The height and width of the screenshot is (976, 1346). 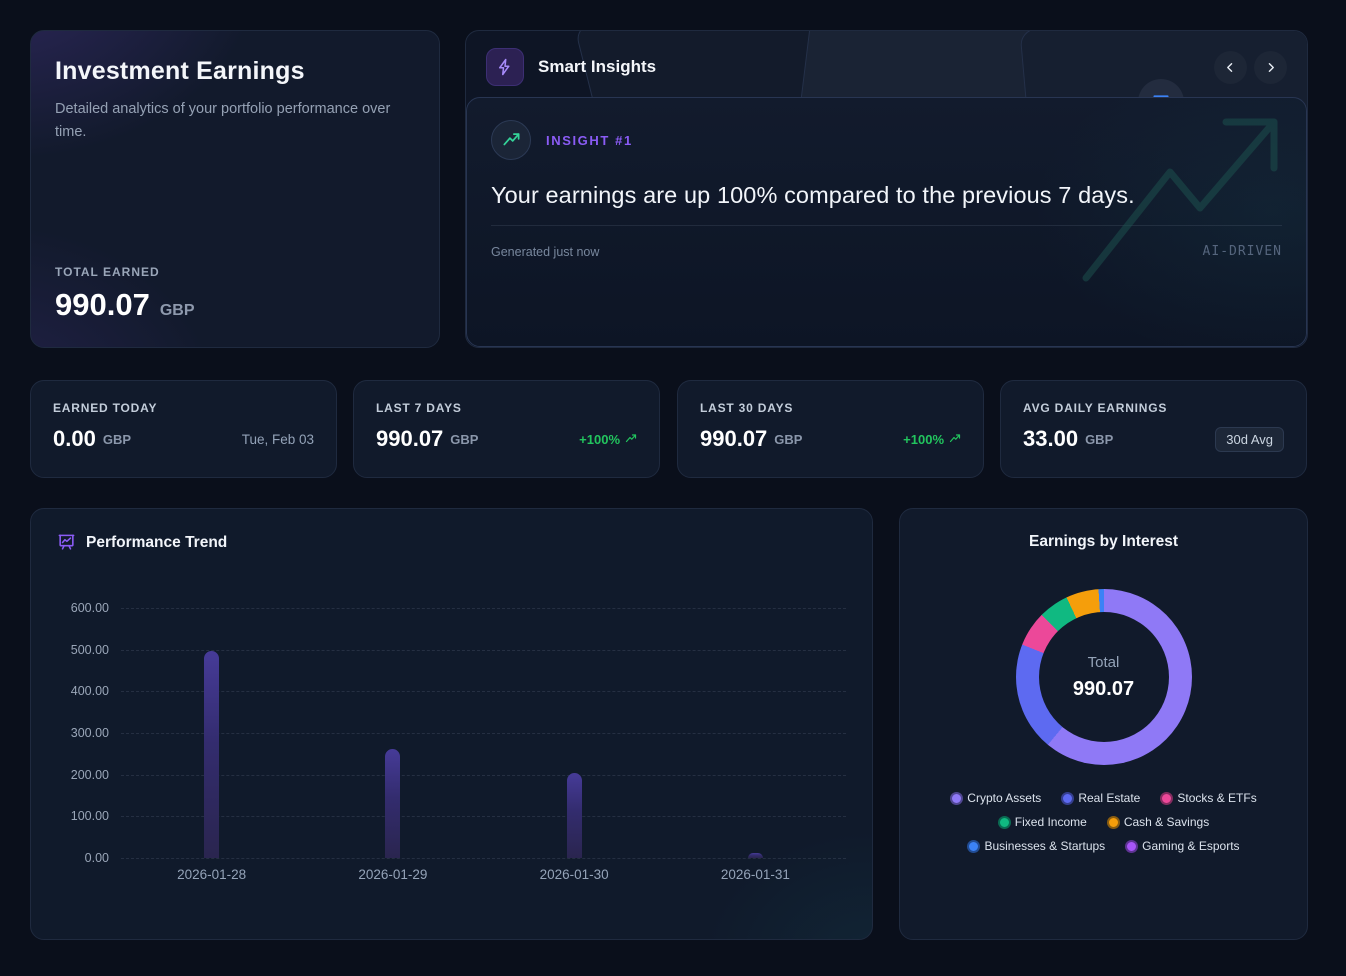 What do you see at coordinates (830, 429) in the screenshot?
I see `stat-card-last-30-days: LAST 30 DAYS 990.07 GBP +100%` at bounding box center [830, 429].